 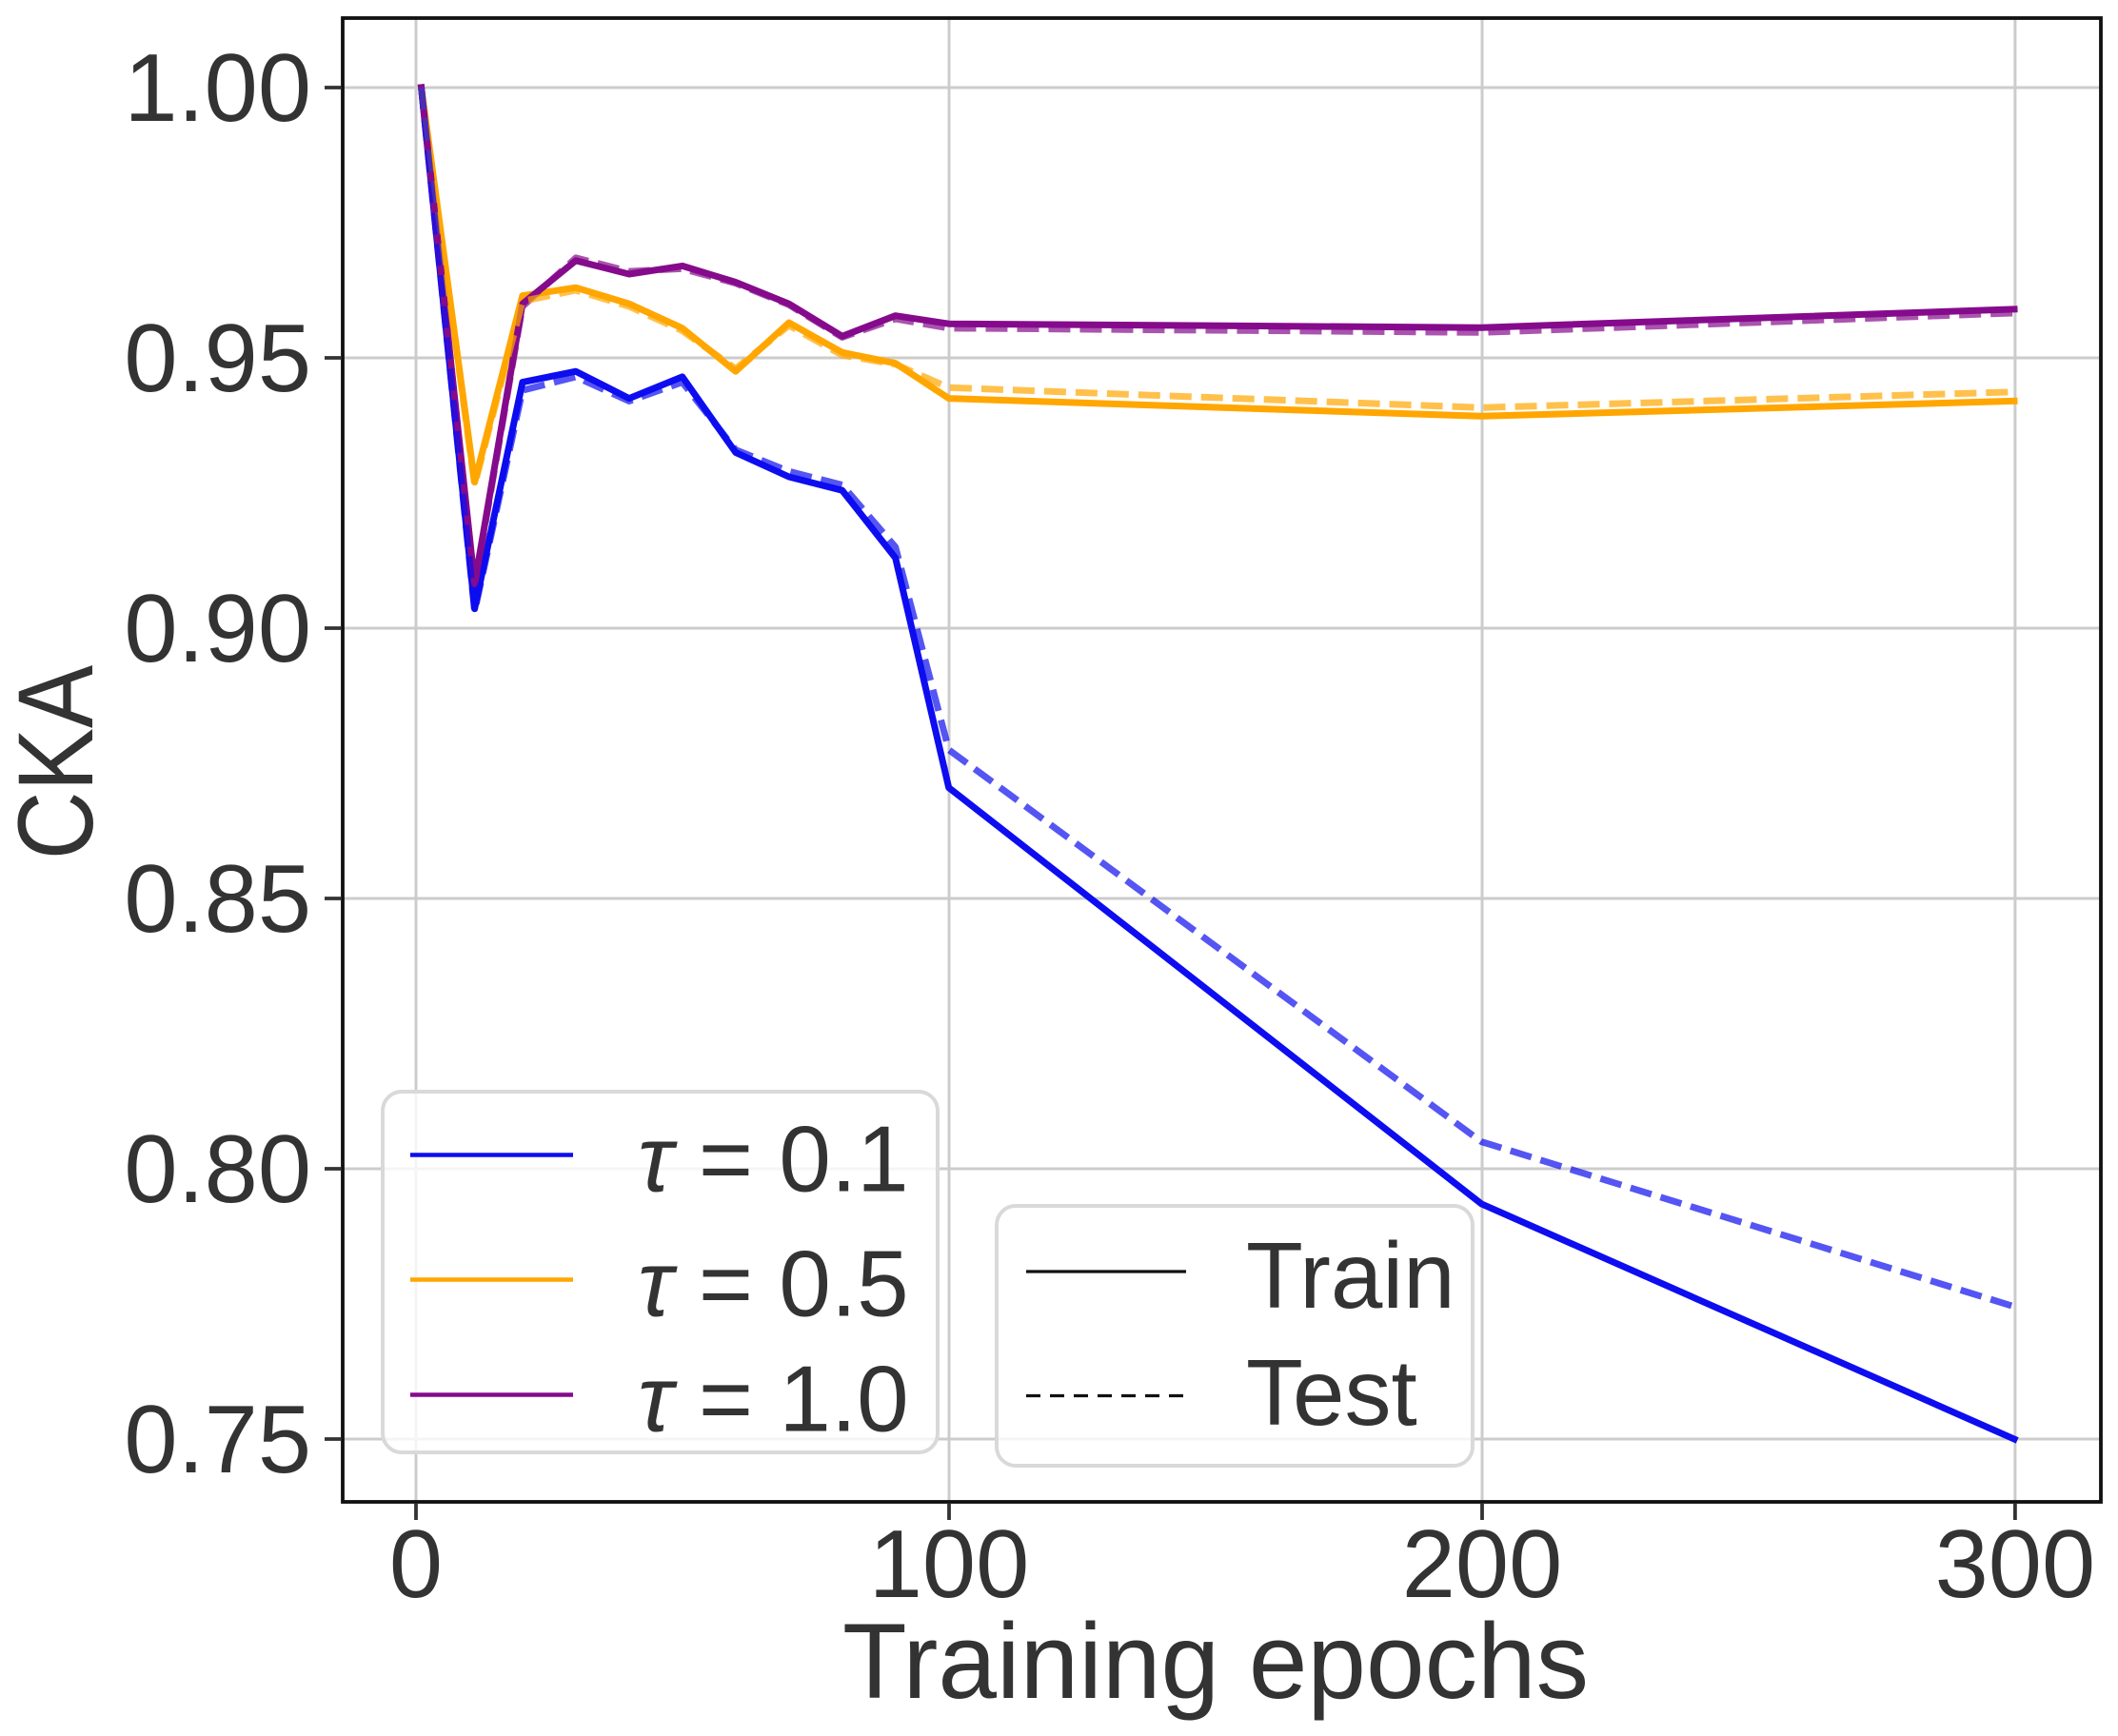 What do you see at coordinates (57, 761) in the screenshot?
I see `svg-text: CKA` at bounding box center [57, 761].